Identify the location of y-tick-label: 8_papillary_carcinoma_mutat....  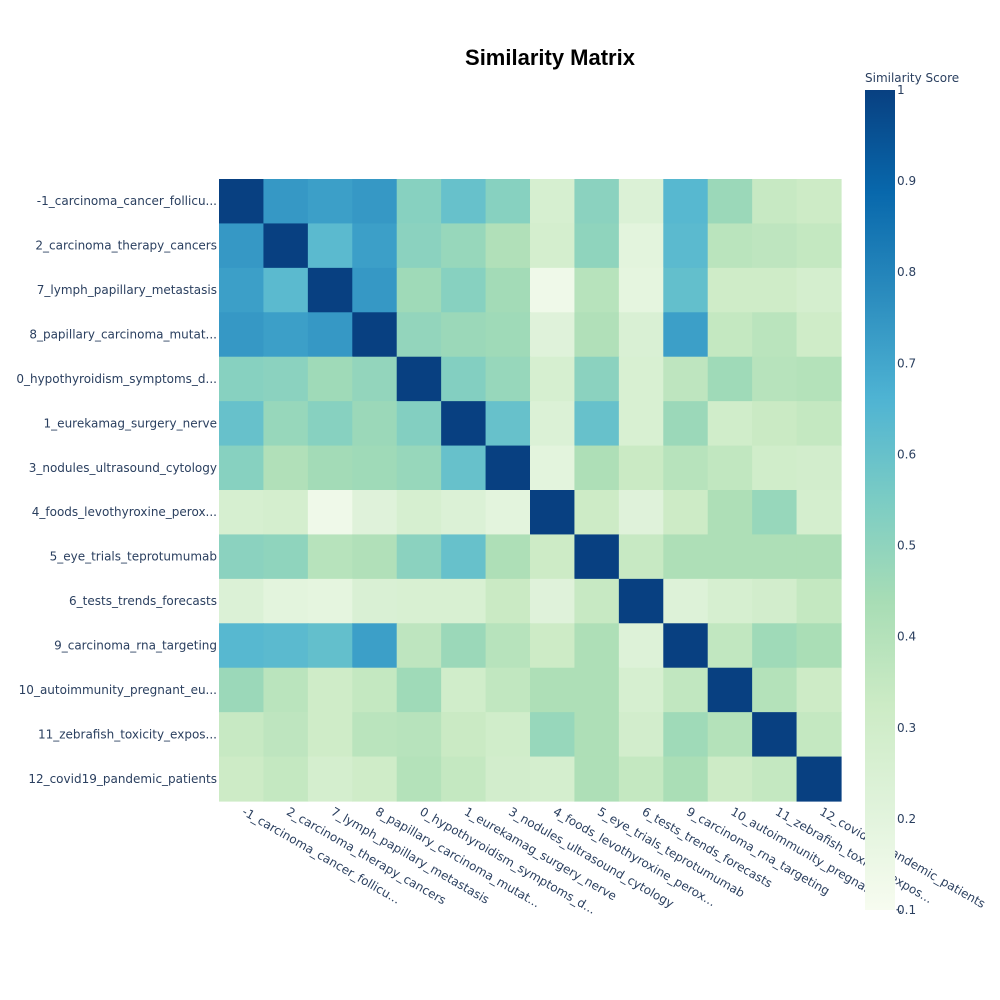
(123, 335).